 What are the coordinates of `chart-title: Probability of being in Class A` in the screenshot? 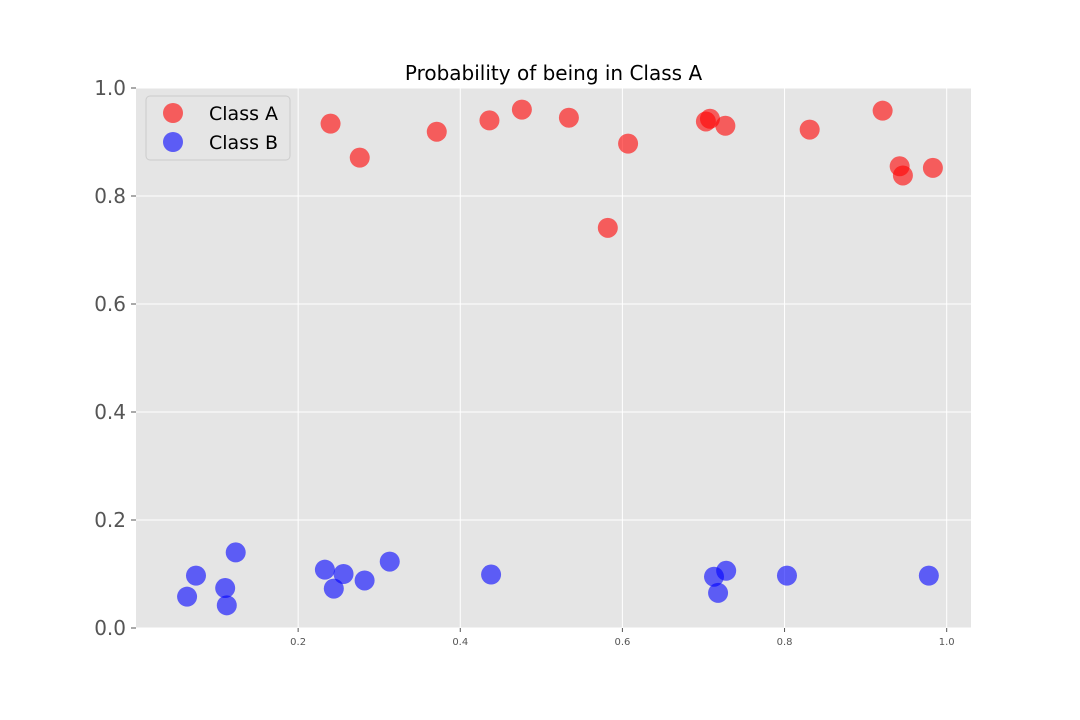 It's located at (554, 73).